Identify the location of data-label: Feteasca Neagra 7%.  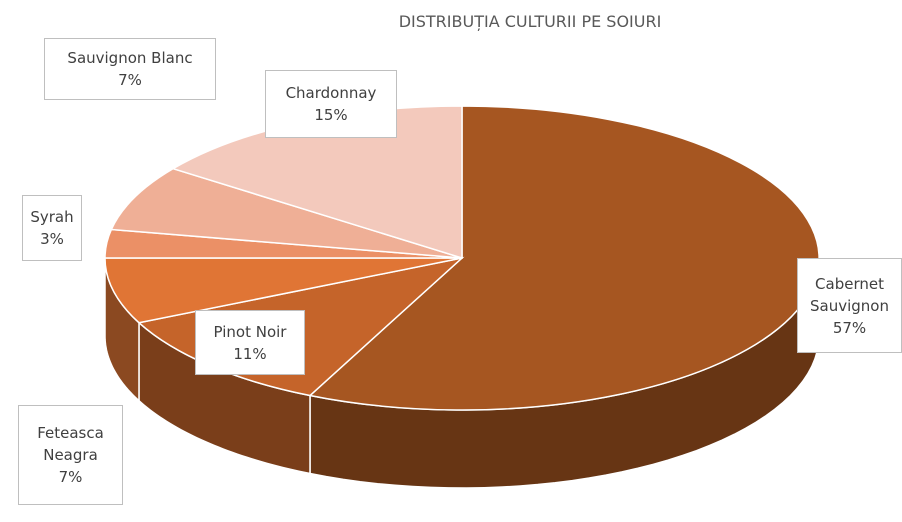
(70, 455).